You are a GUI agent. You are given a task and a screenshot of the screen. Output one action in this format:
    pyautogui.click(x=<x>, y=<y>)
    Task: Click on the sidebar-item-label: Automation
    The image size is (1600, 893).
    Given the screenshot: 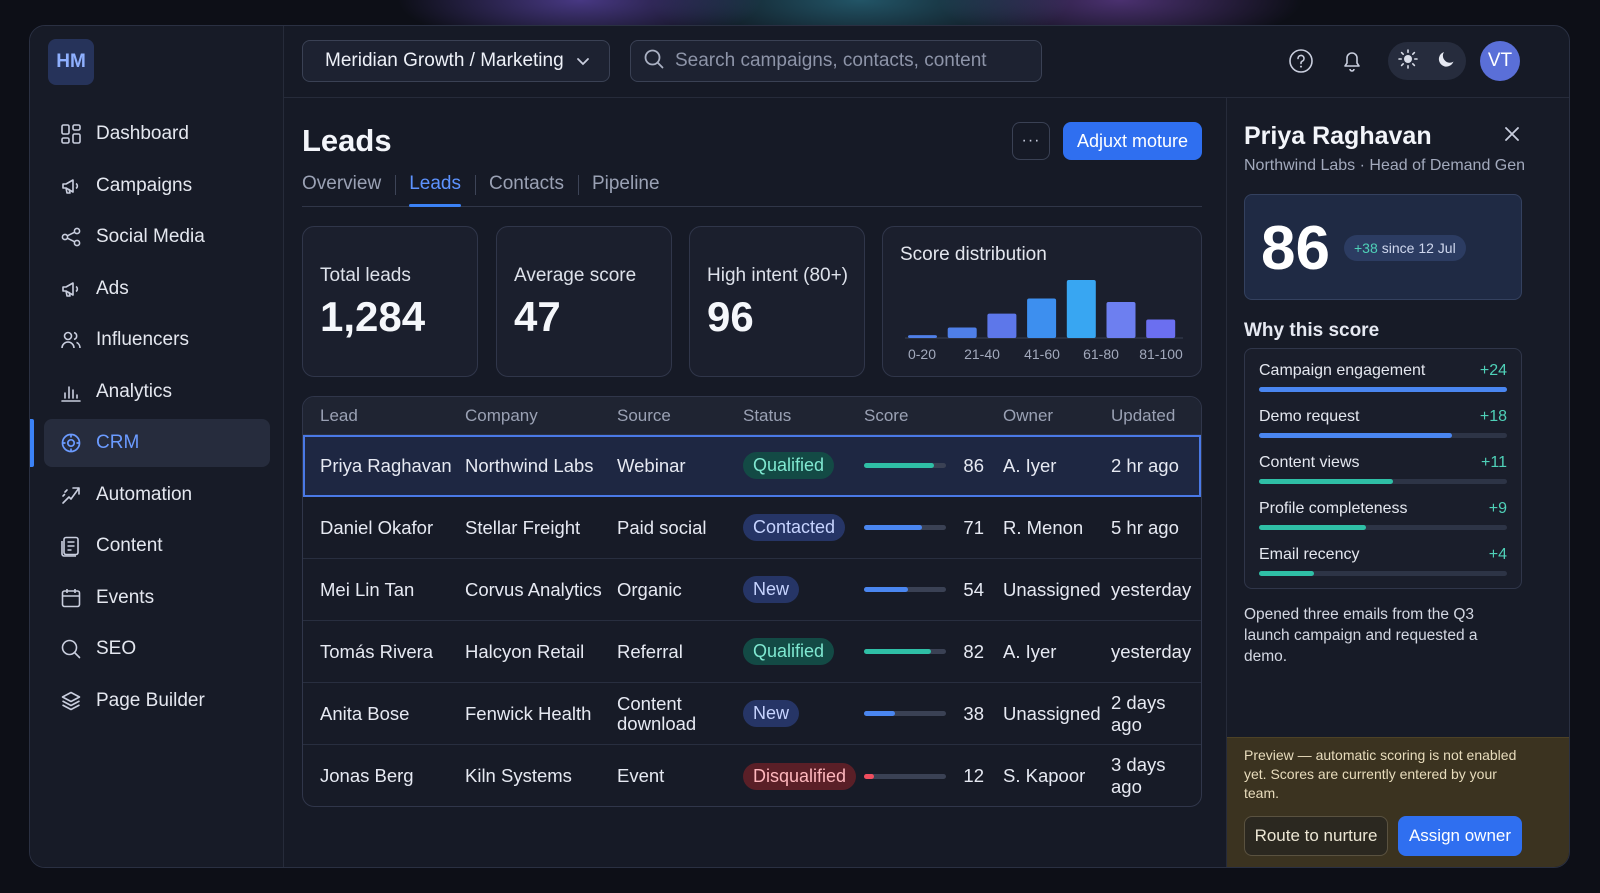 What is the action you would take?
    pyautogui.click(x=144, y=494)
    